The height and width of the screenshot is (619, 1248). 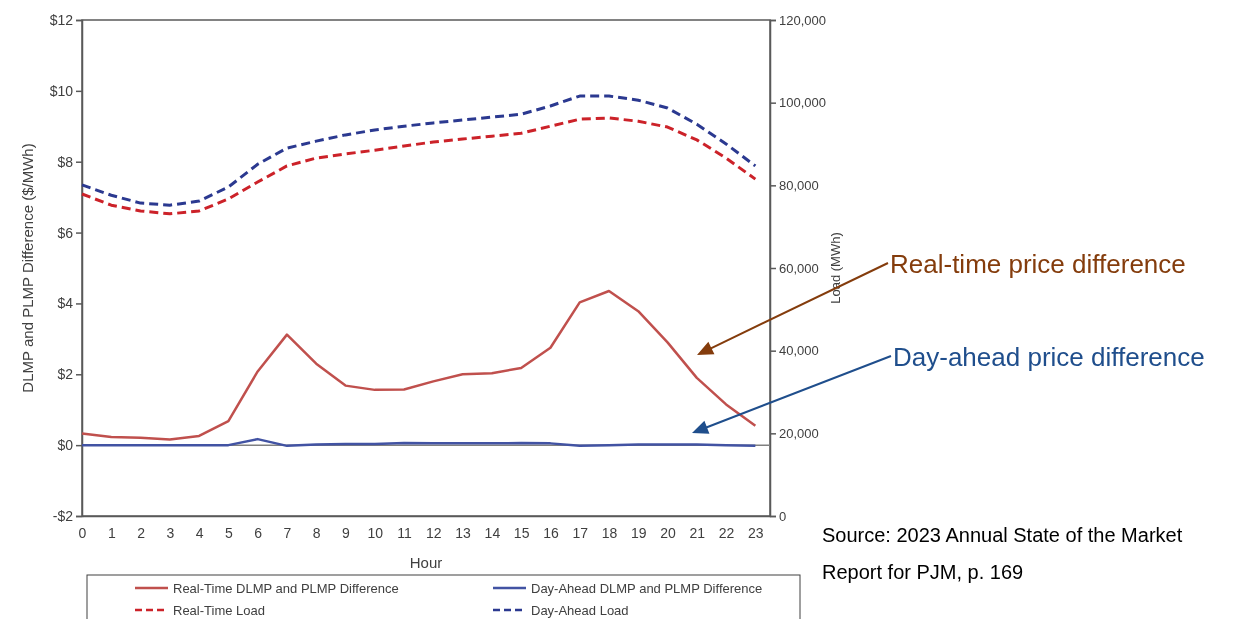 I want to click on y-tick-label: $4, so click(x=65, y=303).